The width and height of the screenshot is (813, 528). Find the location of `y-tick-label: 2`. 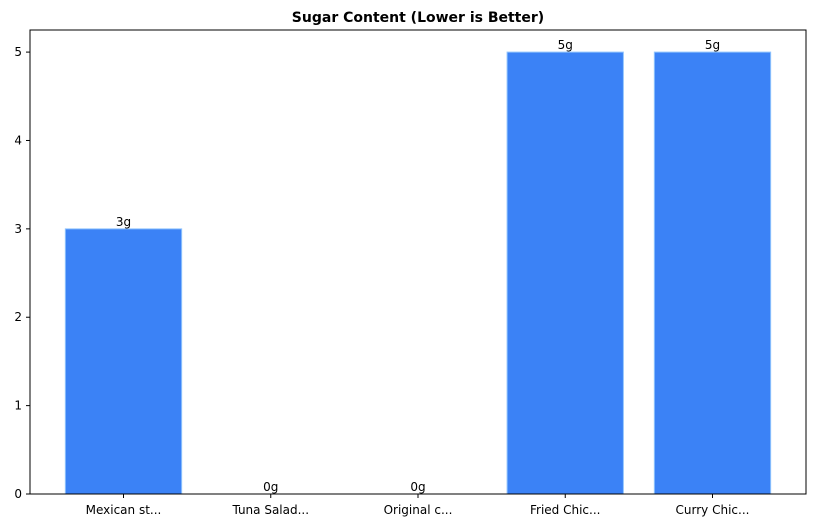

y-tick-label: 2 is located at coordinates (18, 317).